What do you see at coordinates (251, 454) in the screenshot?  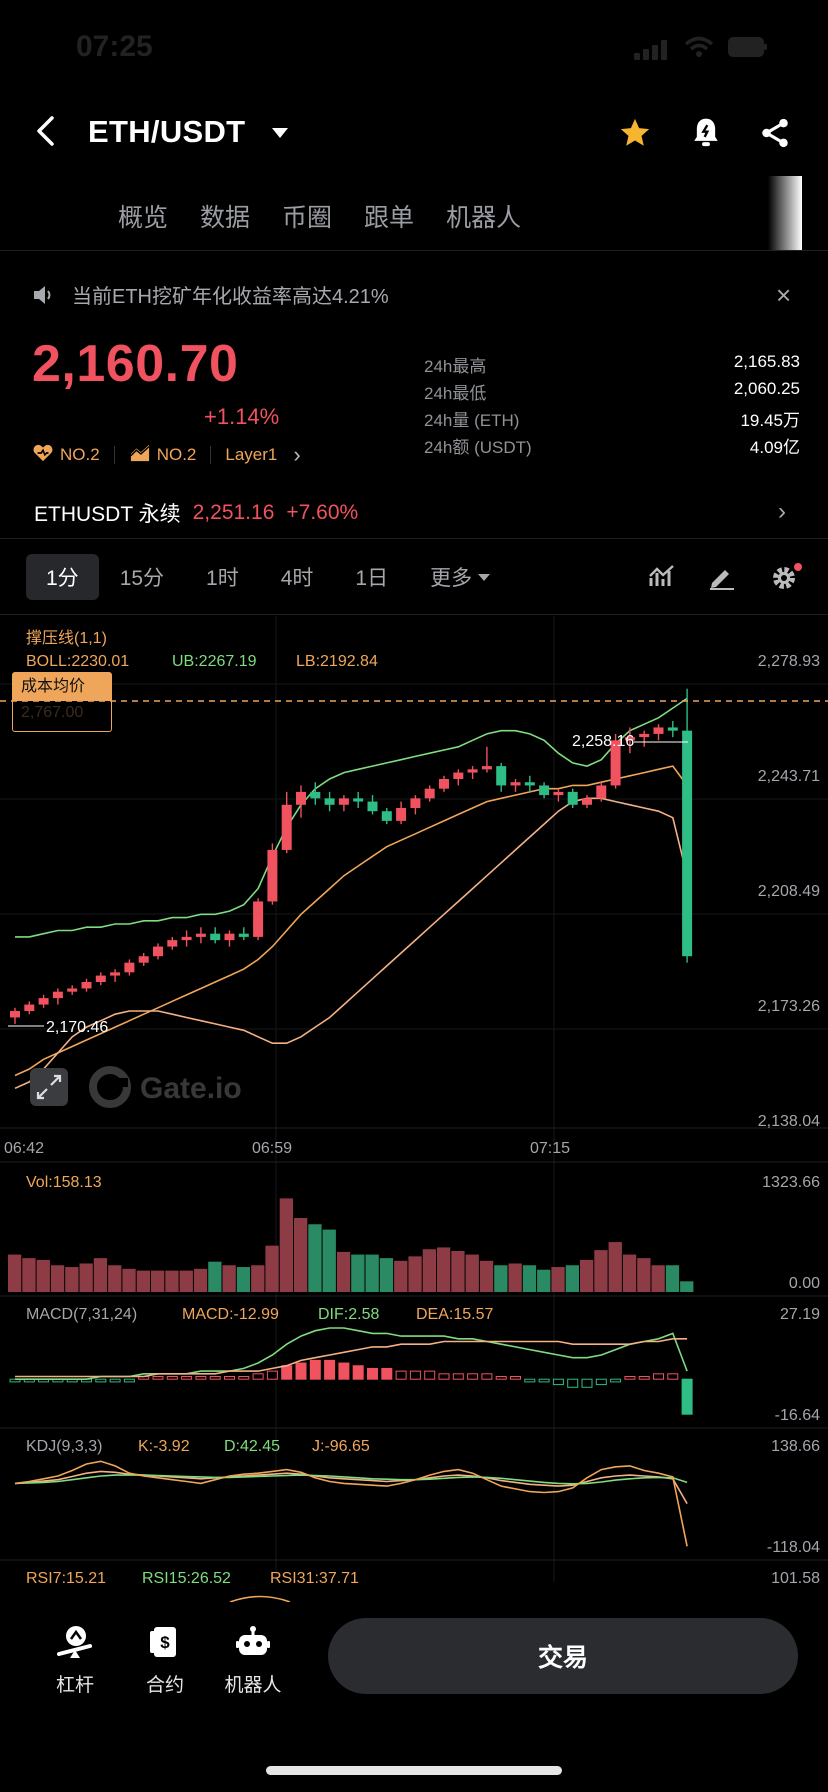 I see `sector-tag: Layer1` at bounding box center [251, 454].